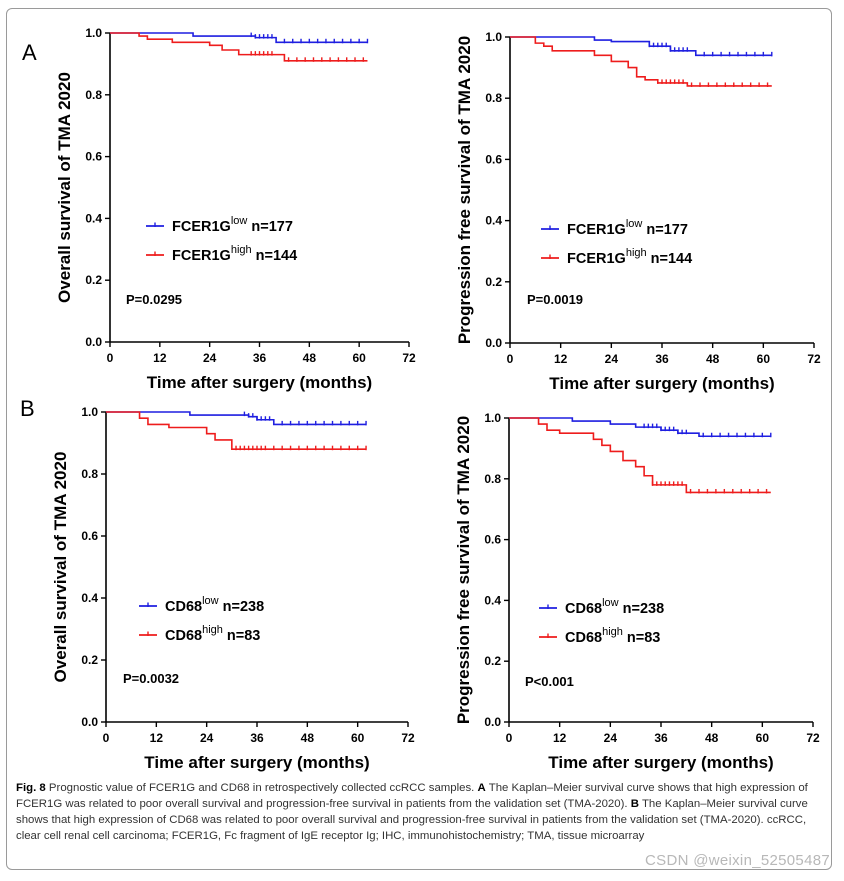 This screenshot has width=844, height=881. What do you see at coordinates (151, 678) in the screenshot?
I see `p-value-label: P=0.0032` at bounding box center [151, 678].